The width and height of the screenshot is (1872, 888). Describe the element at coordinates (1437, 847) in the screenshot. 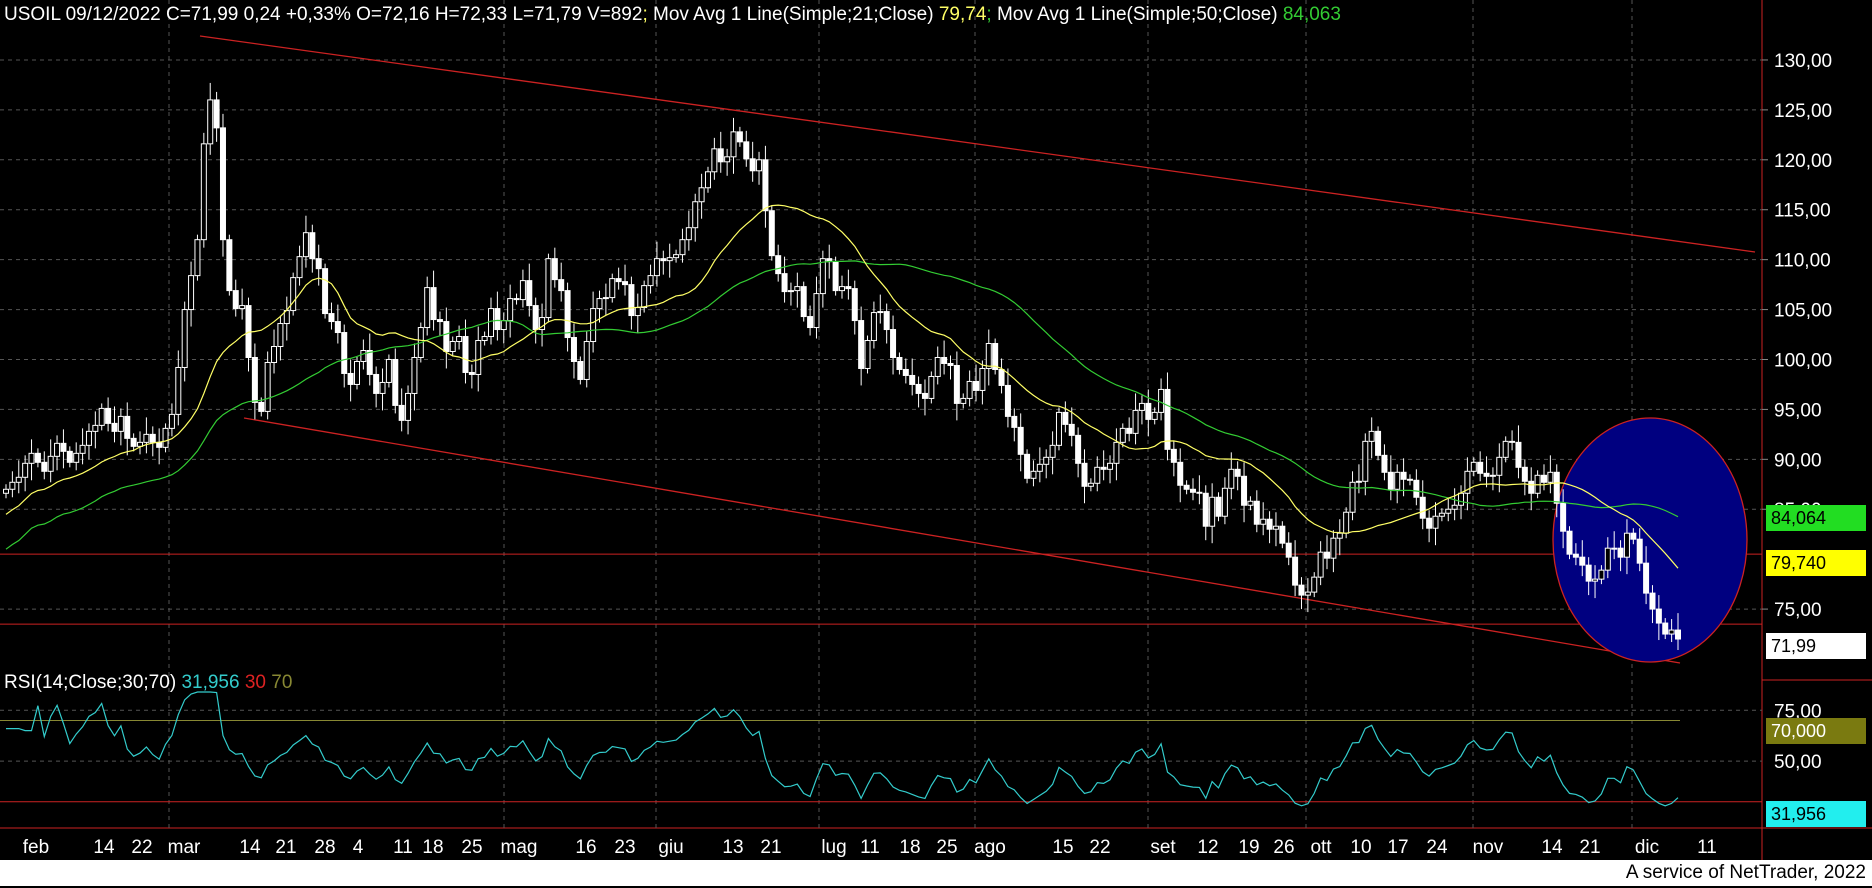

I see `x-tick-label: 24` at that location.